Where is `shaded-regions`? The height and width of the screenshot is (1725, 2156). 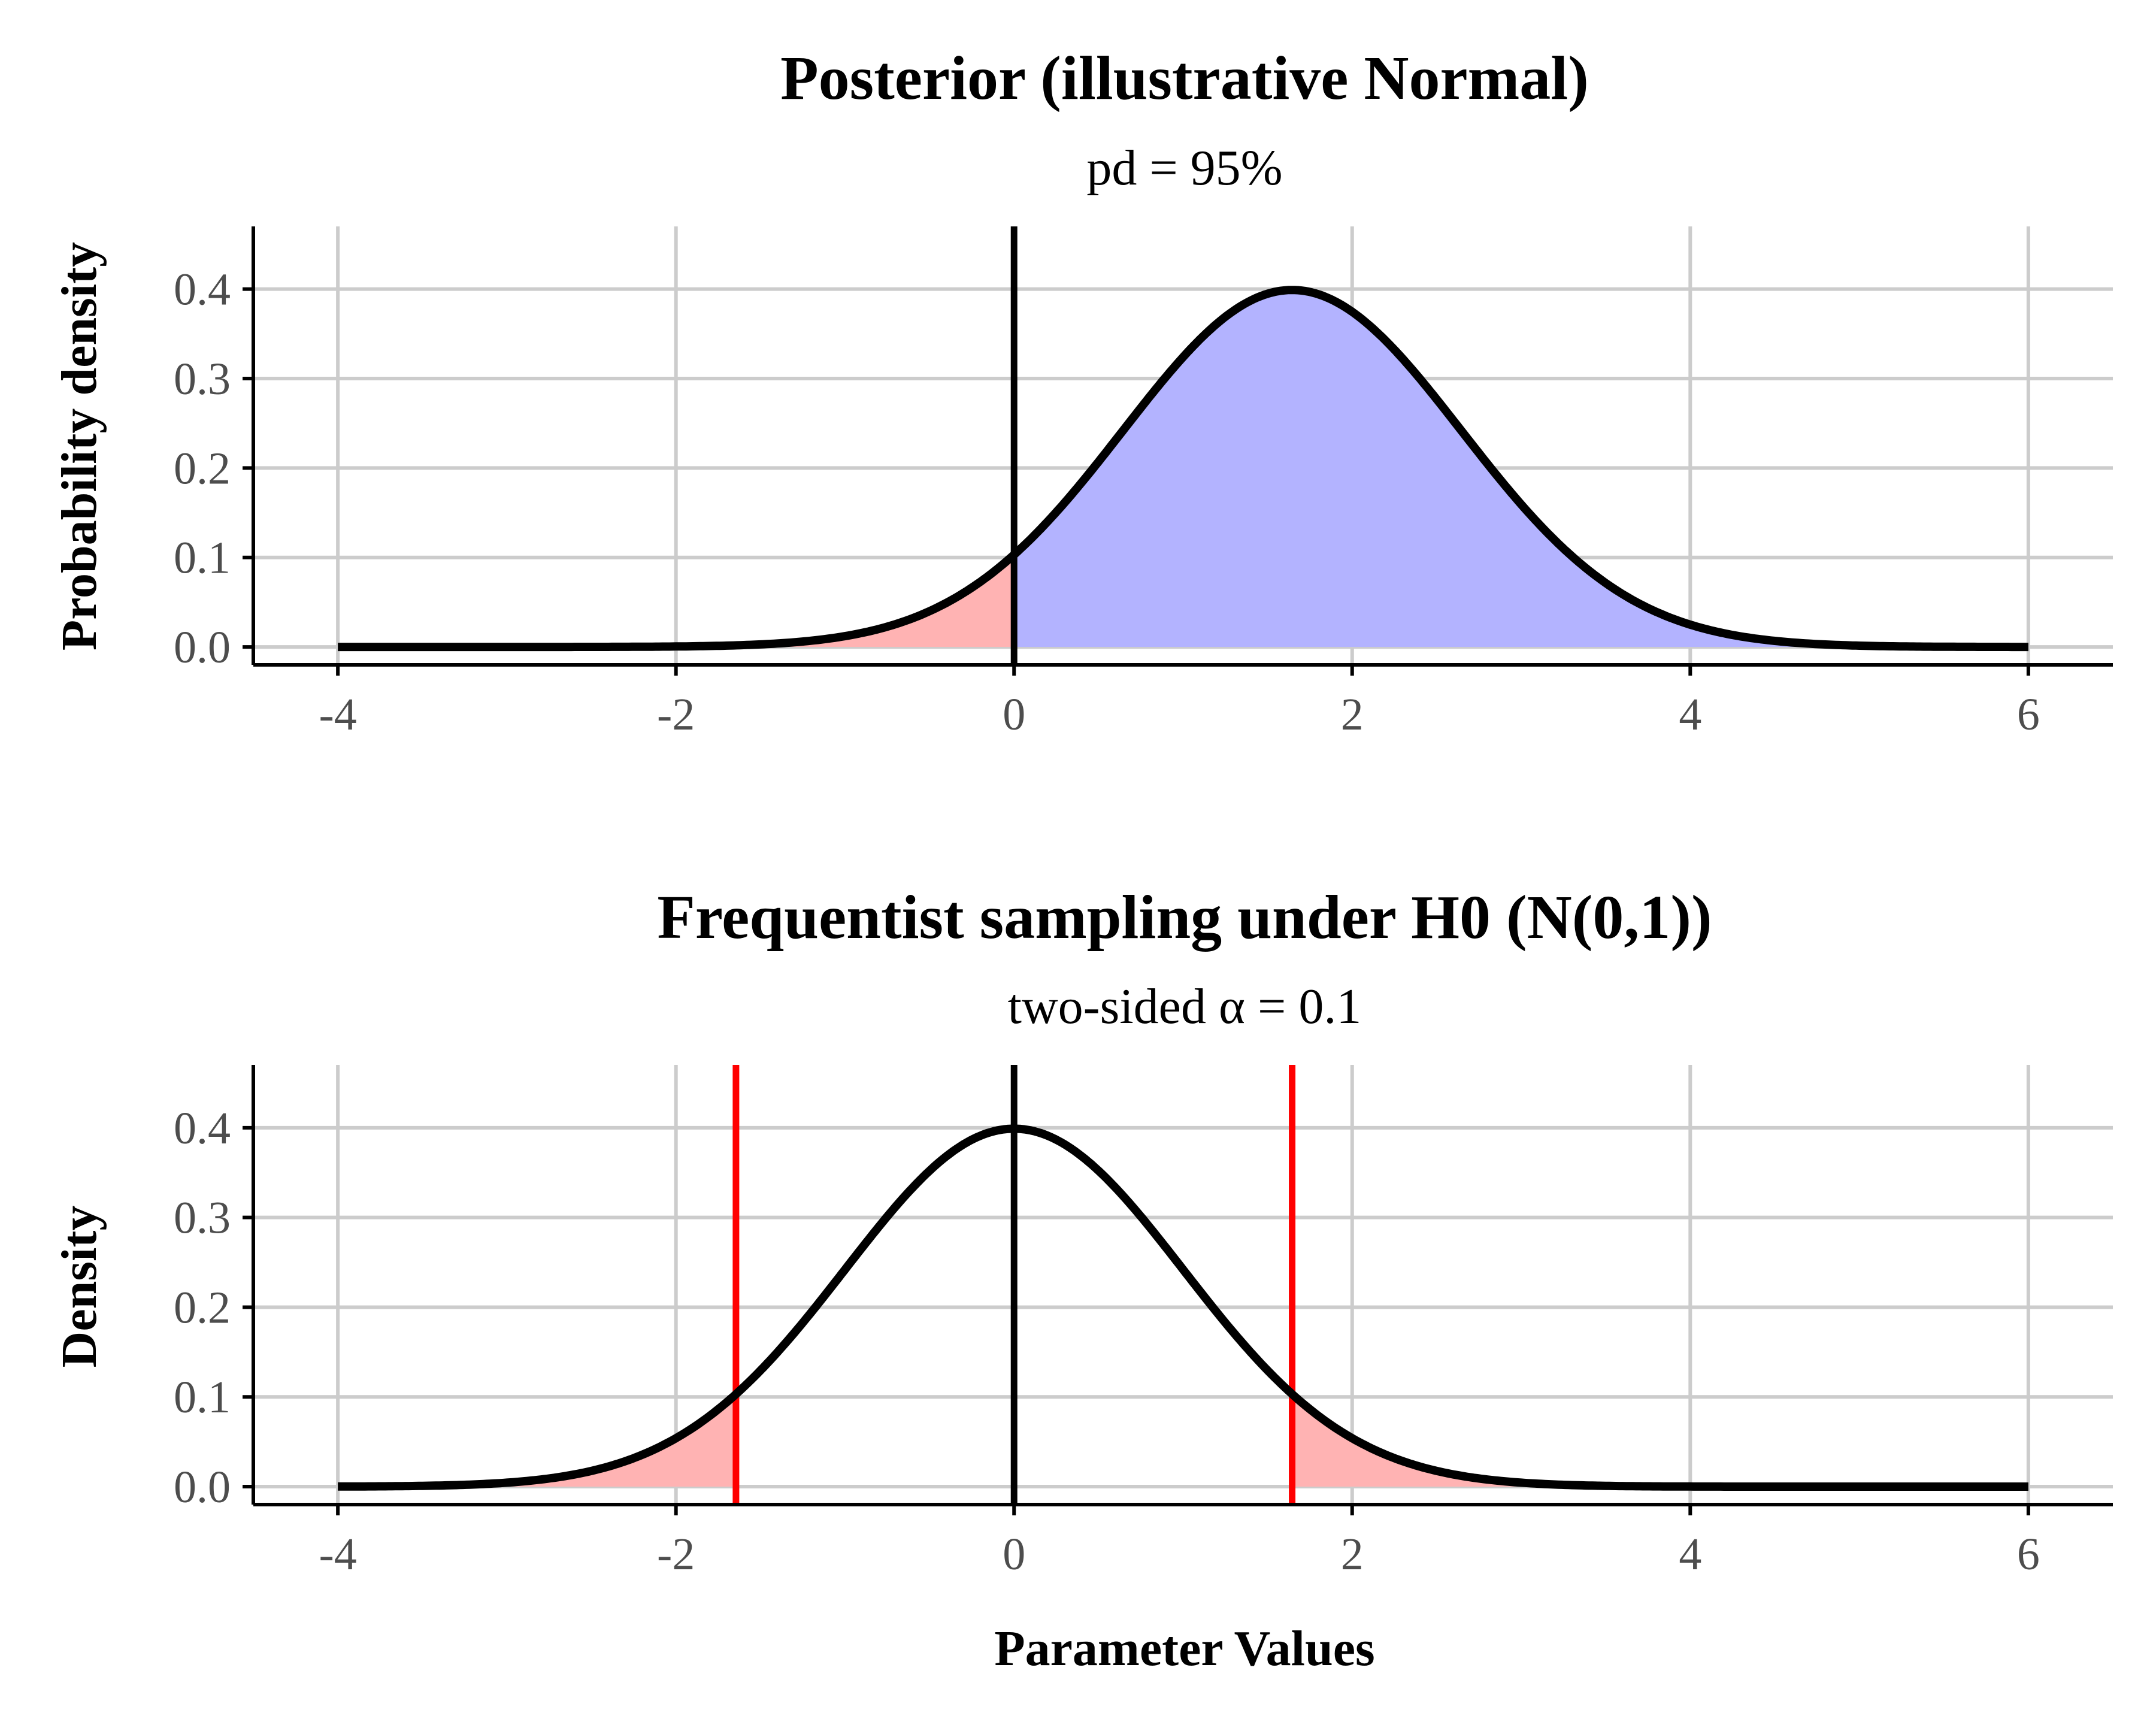 shaded-regions is located at coordinates (1183, 1440).